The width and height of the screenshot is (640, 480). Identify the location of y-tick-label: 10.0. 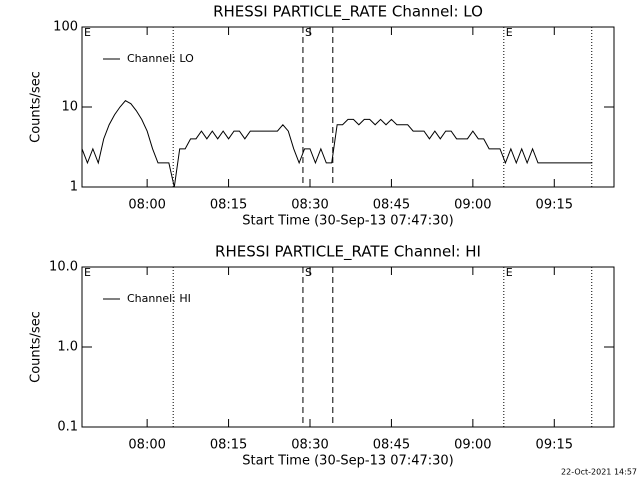
(63, 267).